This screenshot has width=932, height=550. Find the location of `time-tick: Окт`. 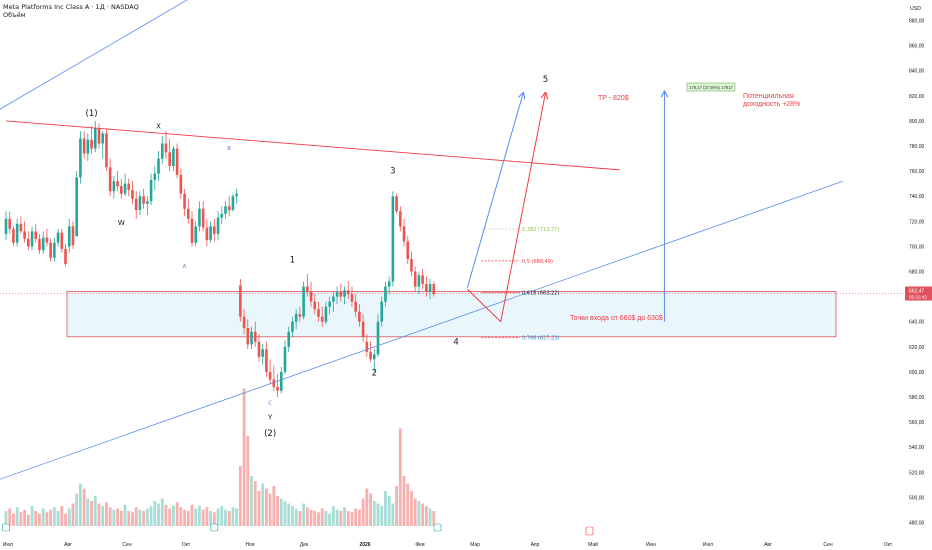

time-tick: Окт is located at coordinates (186, 545).